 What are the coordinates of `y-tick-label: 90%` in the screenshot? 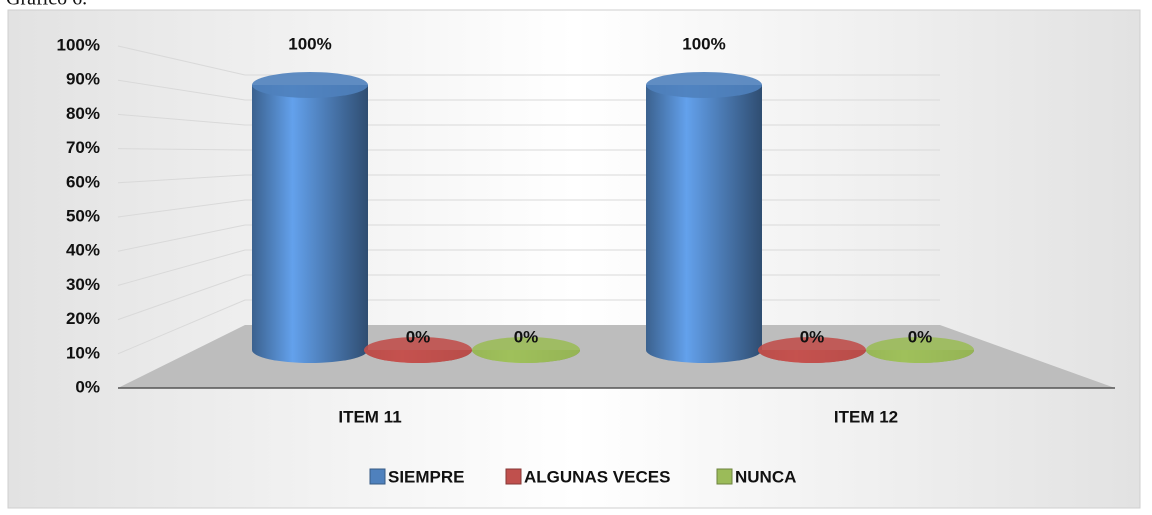 It's located at (83, 79).